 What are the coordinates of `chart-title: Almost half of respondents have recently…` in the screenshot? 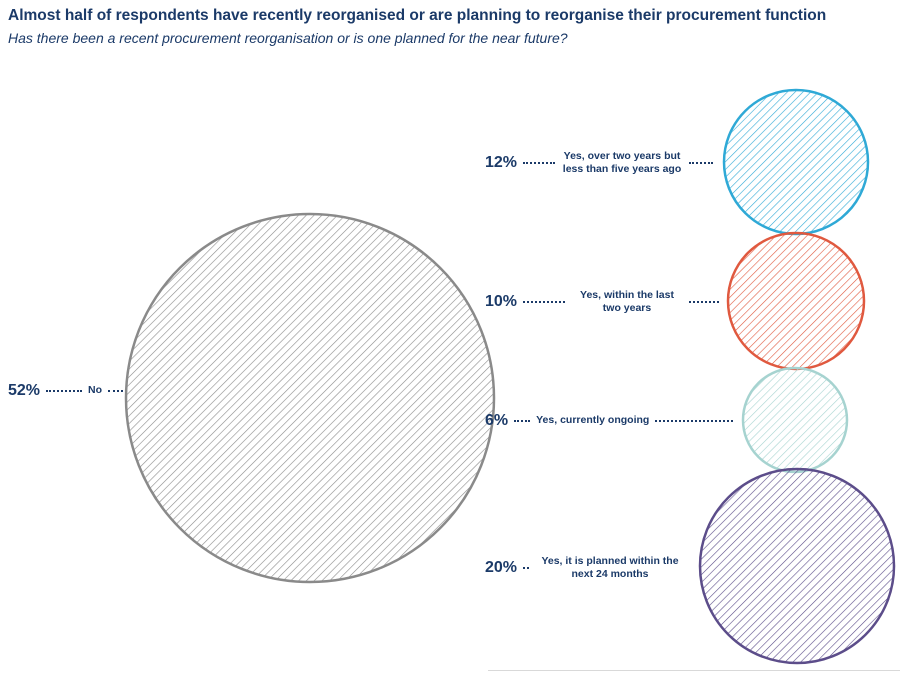 It's located at (417, 15).